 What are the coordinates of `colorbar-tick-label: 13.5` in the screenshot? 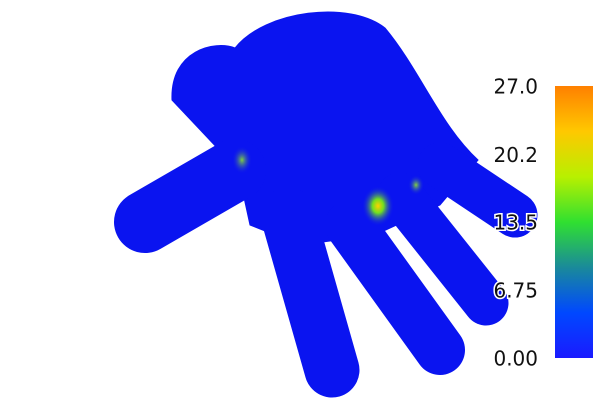 It's located at (515, 223).